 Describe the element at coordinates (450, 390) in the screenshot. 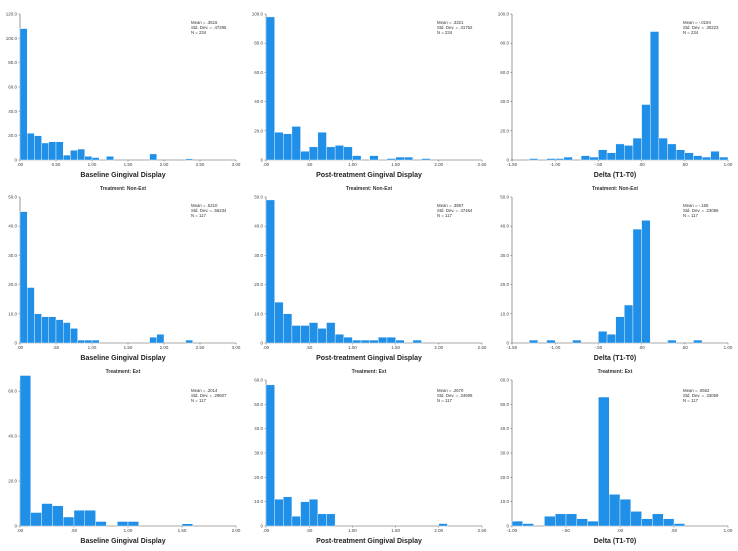

I see `stats-line: Mean = .2670` at that location.